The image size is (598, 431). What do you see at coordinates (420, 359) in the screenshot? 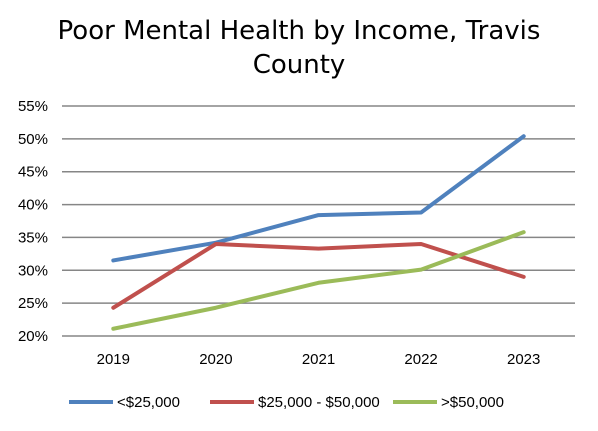
I see `x-tick-label: 2022` at bounding box center [420, 359].